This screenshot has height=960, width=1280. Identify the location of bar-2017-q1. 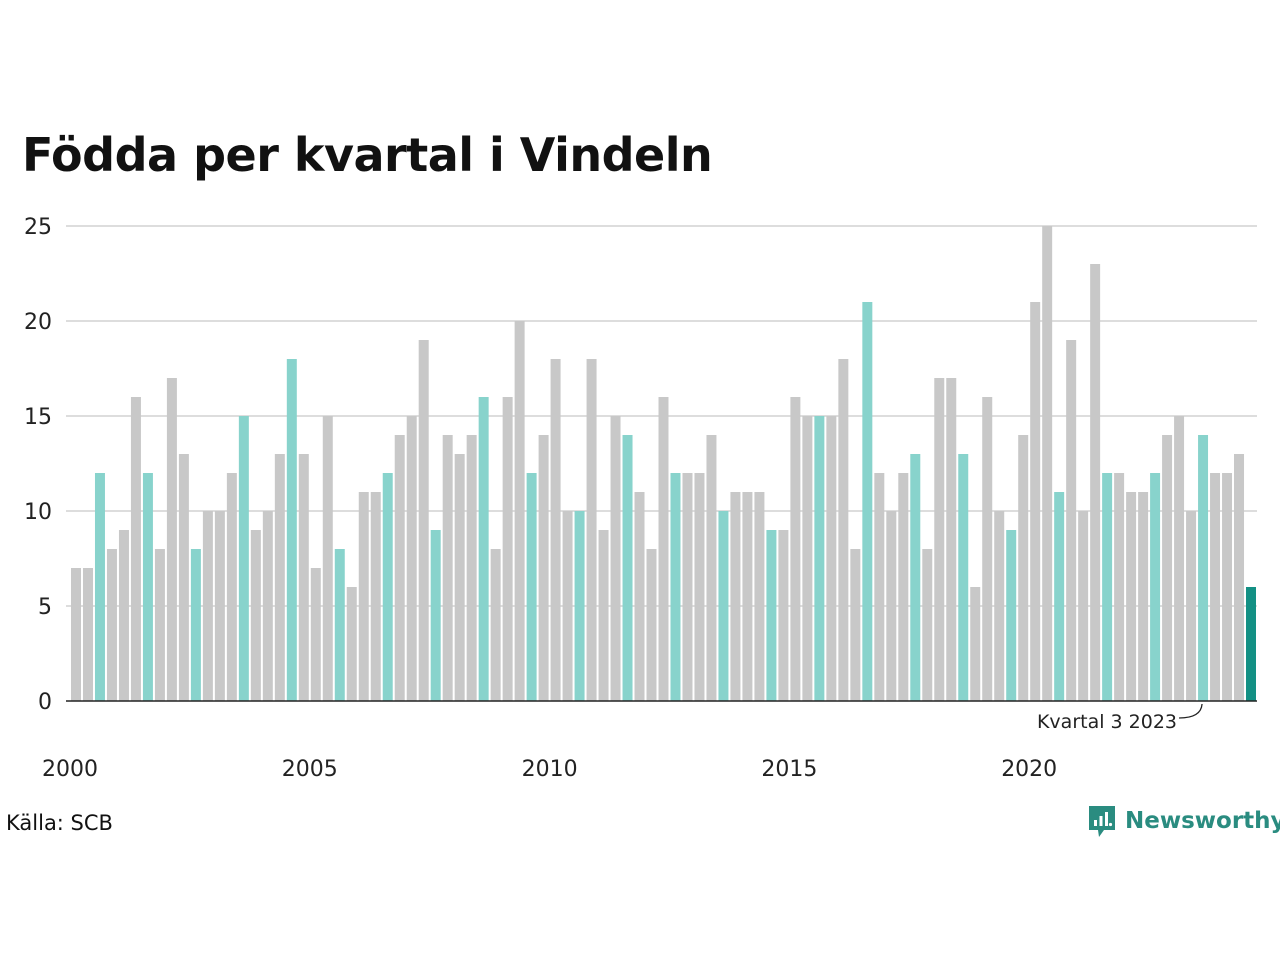
(891, 606).